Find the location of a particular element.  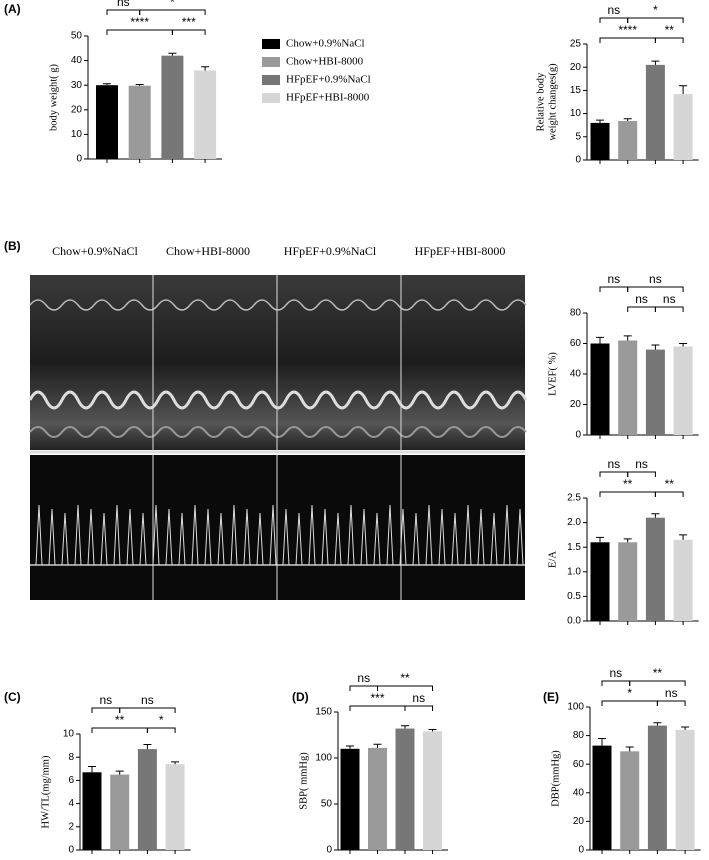

y-axis-label: body weight( g) is located at coordinates (53, 97).